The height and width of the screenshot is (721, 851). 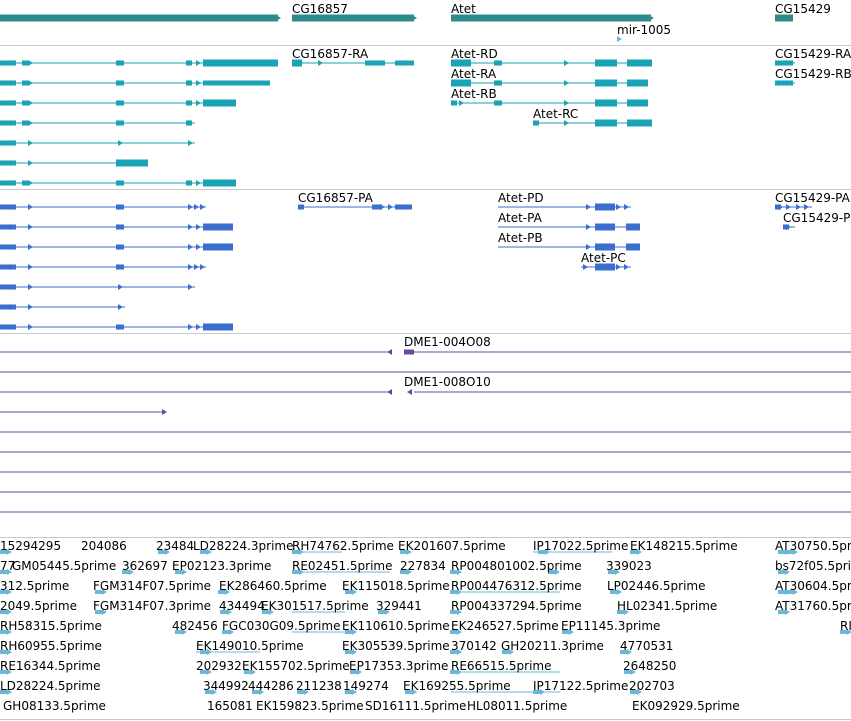 I want to click on protein-label: CG16857-PA, so click(x=335, y=198).